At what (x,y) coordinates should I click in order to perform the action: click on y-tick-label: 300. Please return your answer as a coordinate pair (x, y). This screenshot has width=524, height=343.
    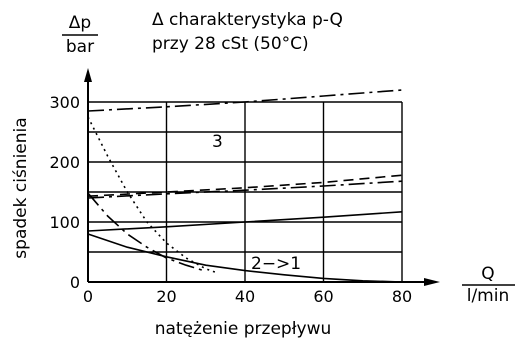
    Looking at the image, I should click on (64, 102).